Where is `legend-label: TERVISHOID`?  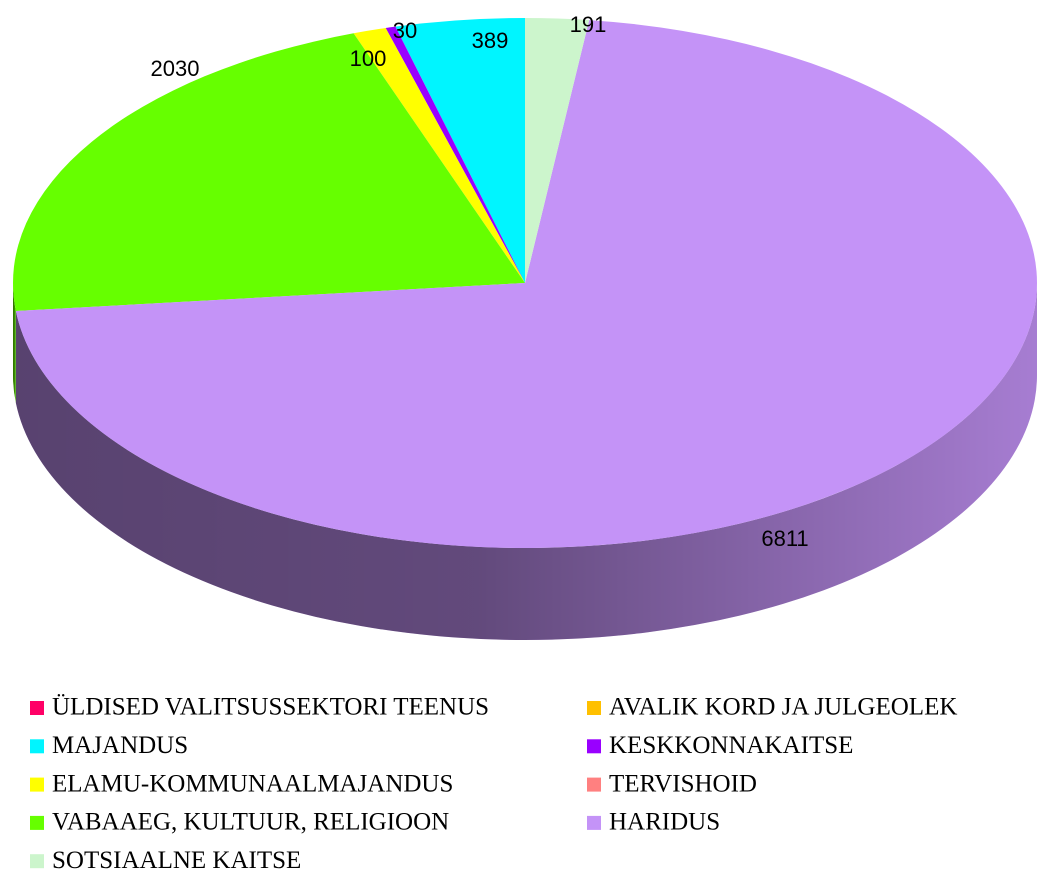 legend-label: TERVISHOID is located at coordinates (683, 783).